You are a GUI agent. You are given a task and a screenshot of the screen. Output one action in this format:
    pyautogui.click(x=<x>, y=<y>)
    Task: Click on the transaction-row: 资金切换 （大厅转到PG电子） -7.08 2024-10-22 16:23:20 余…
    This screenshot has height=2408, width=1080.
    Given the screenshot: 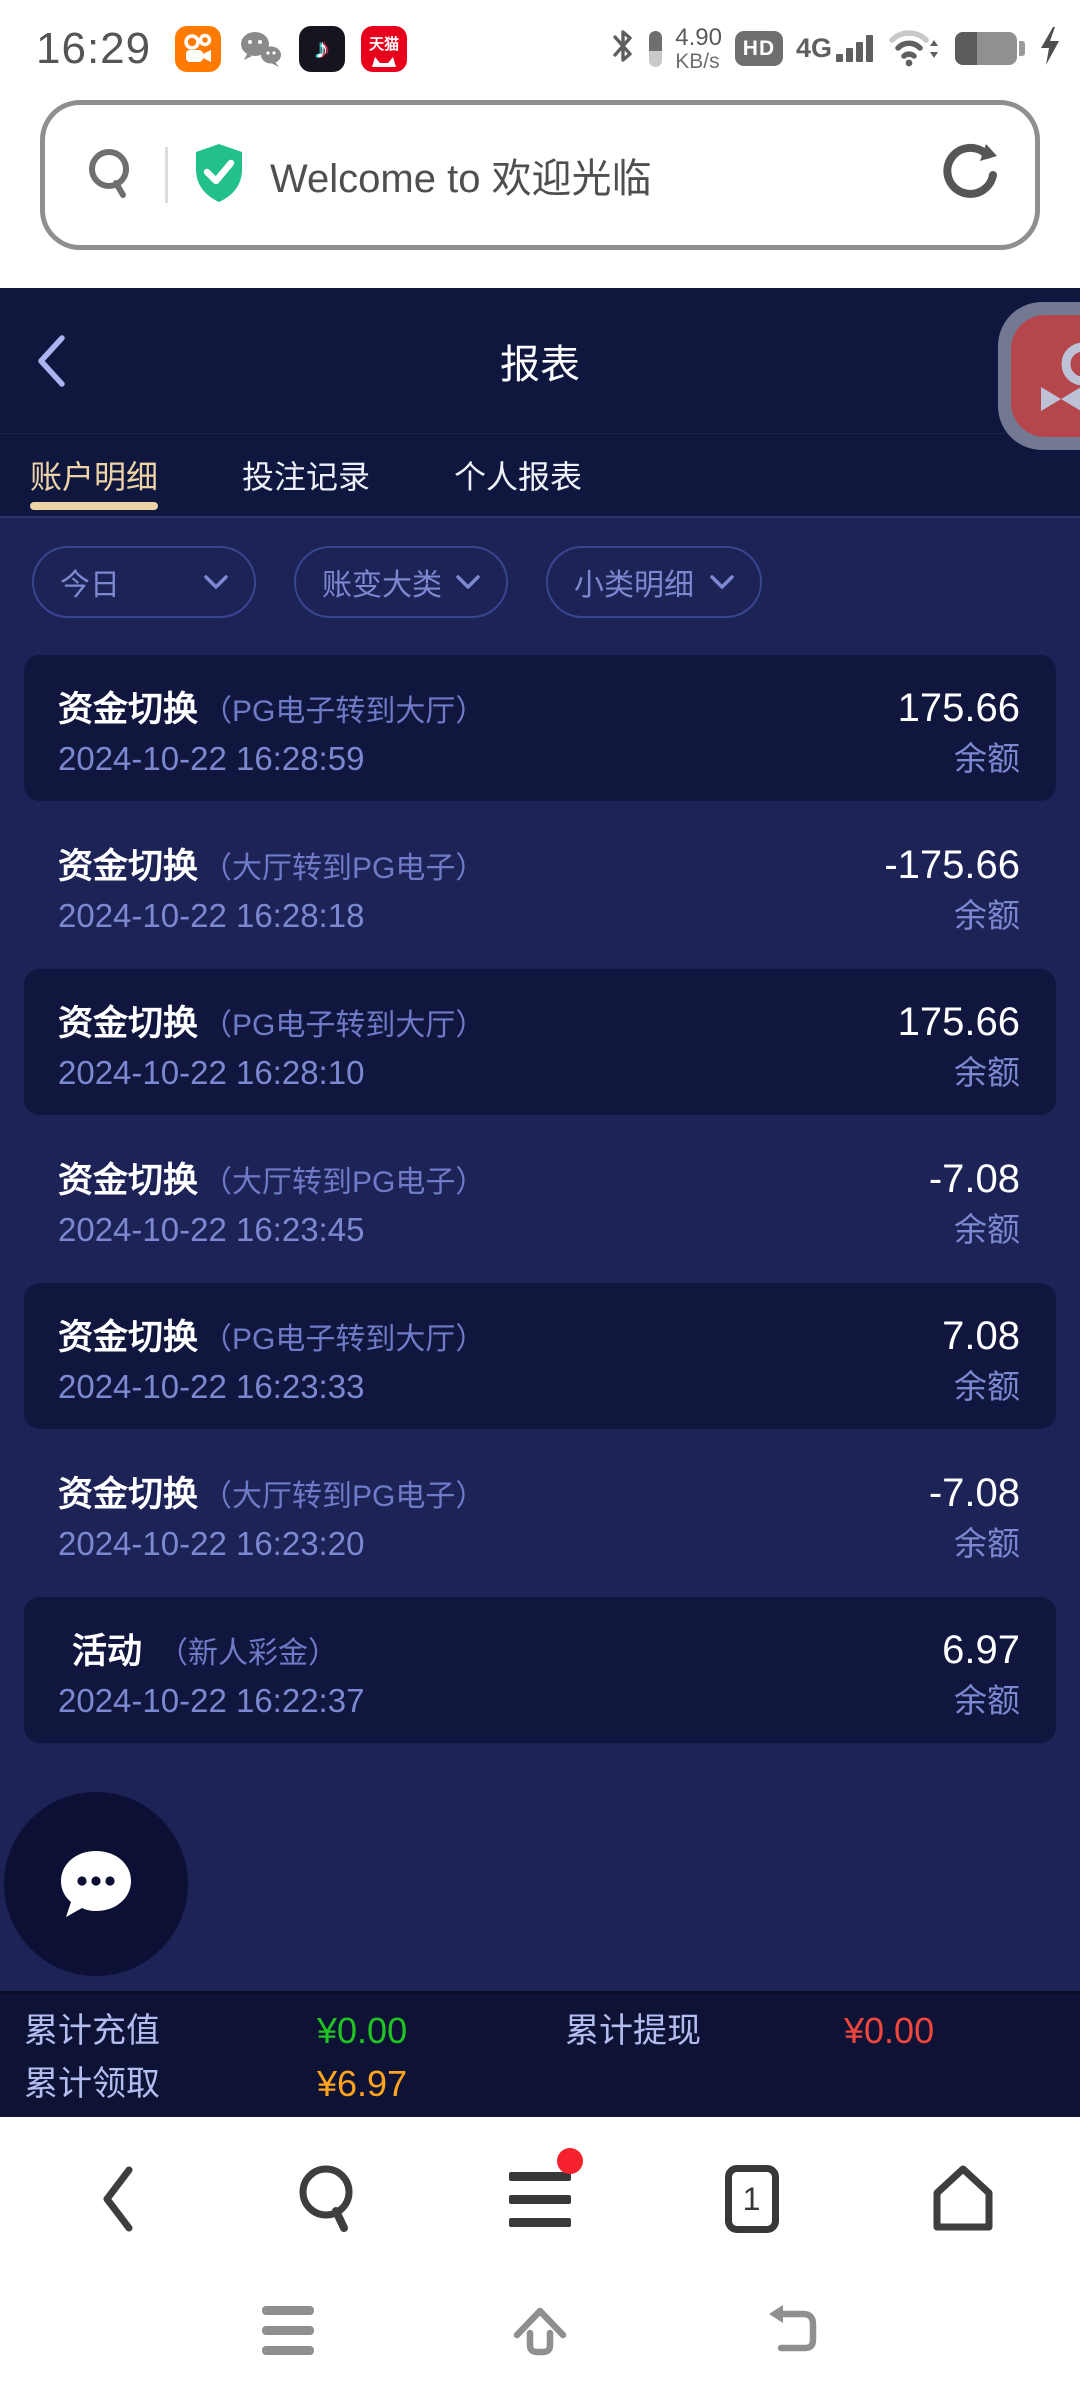 What is the action you would take?
    pyautogui.click(x=540, y=1513)
    